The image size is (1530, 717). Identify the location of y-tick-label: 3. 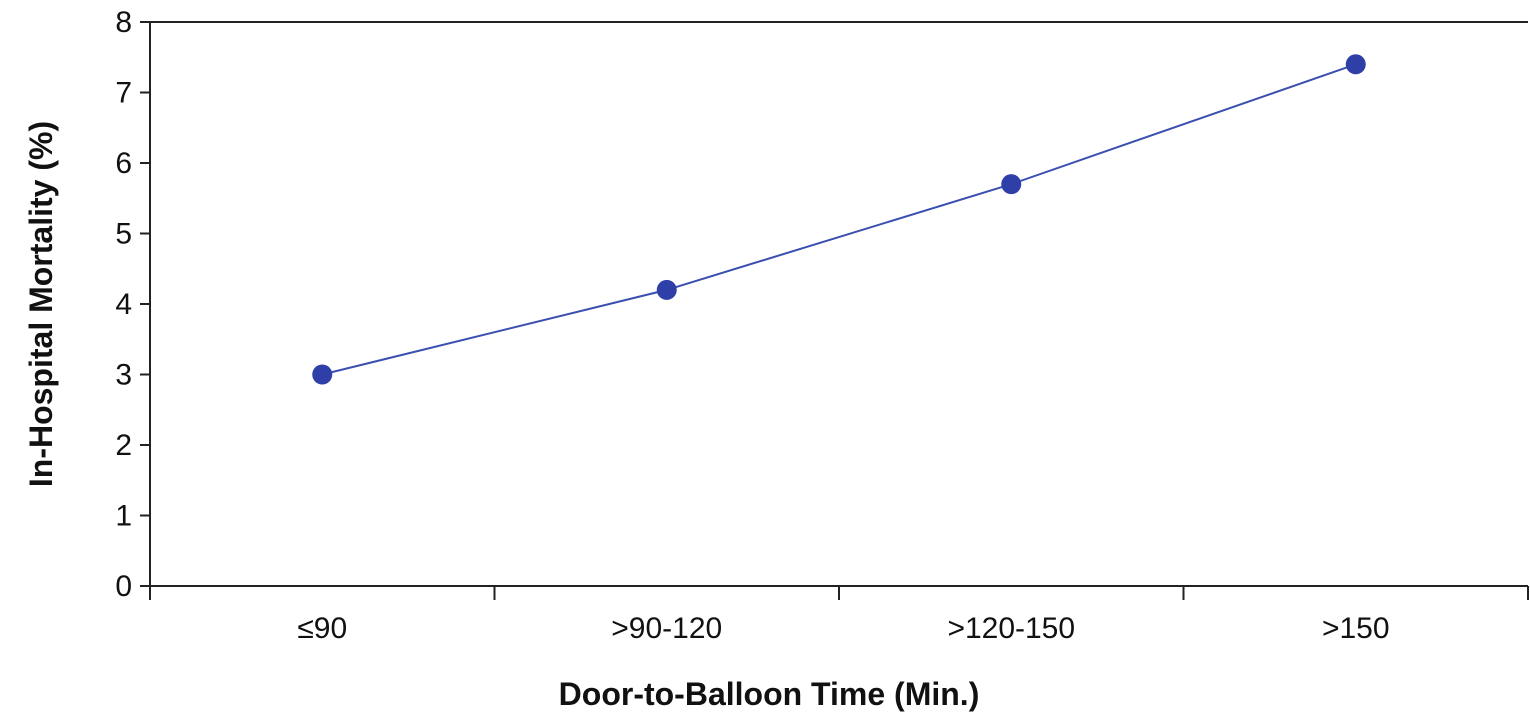
(123, 375).